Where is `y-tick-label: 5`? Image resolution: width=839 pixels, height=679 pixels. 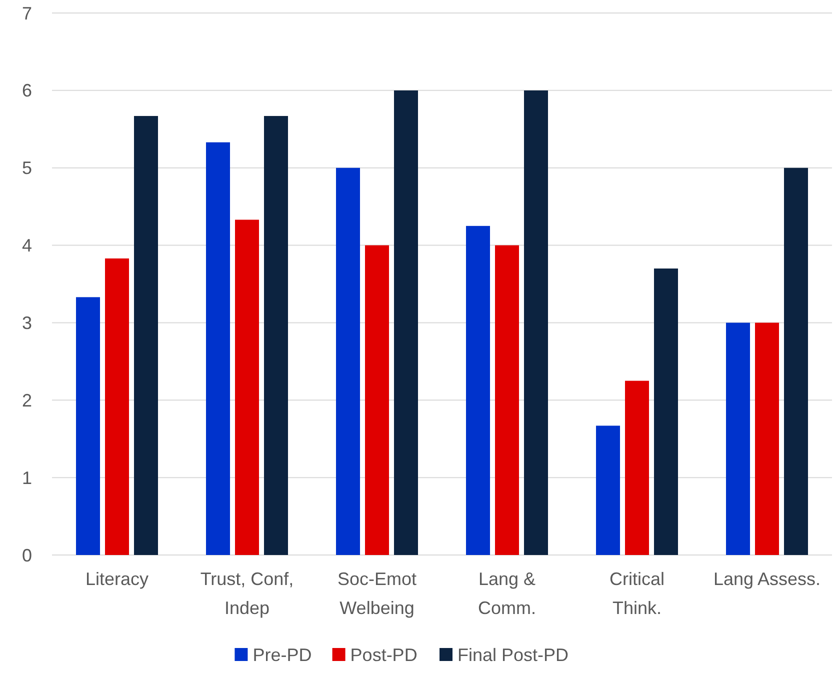 y-tick-label: 5 is located at coordinates (27, 168).